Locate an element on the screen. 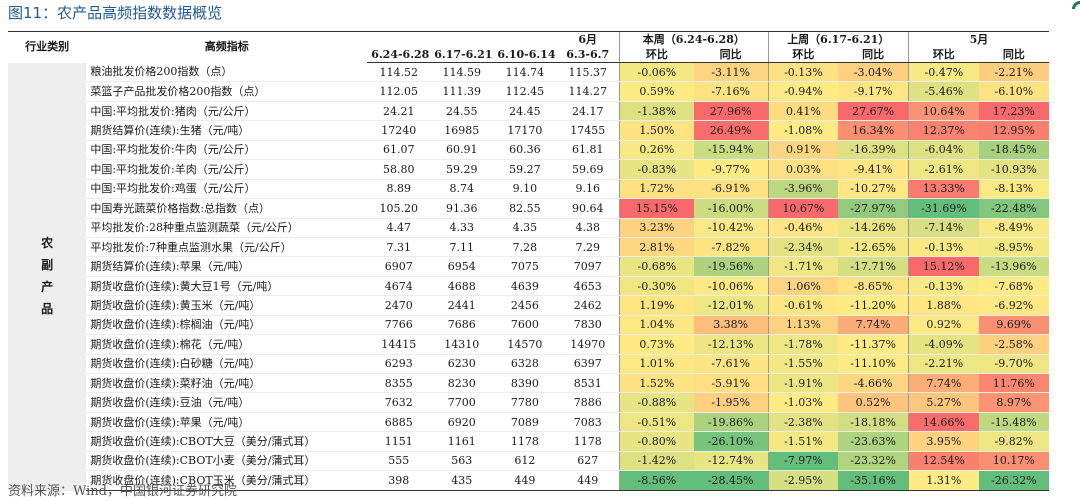  change-cell: -0.51% is located at coordinates (656, 422).